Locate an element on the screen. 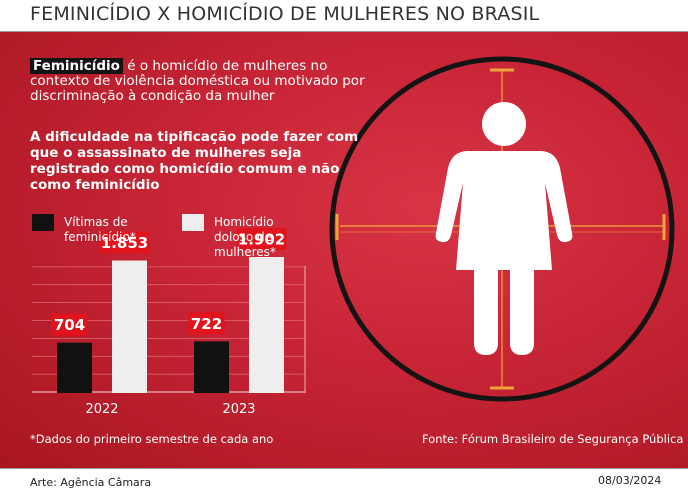 This screenshot has width=688, height=490. publish-date: 08/03/2024 is located at coordinates (630, 480).